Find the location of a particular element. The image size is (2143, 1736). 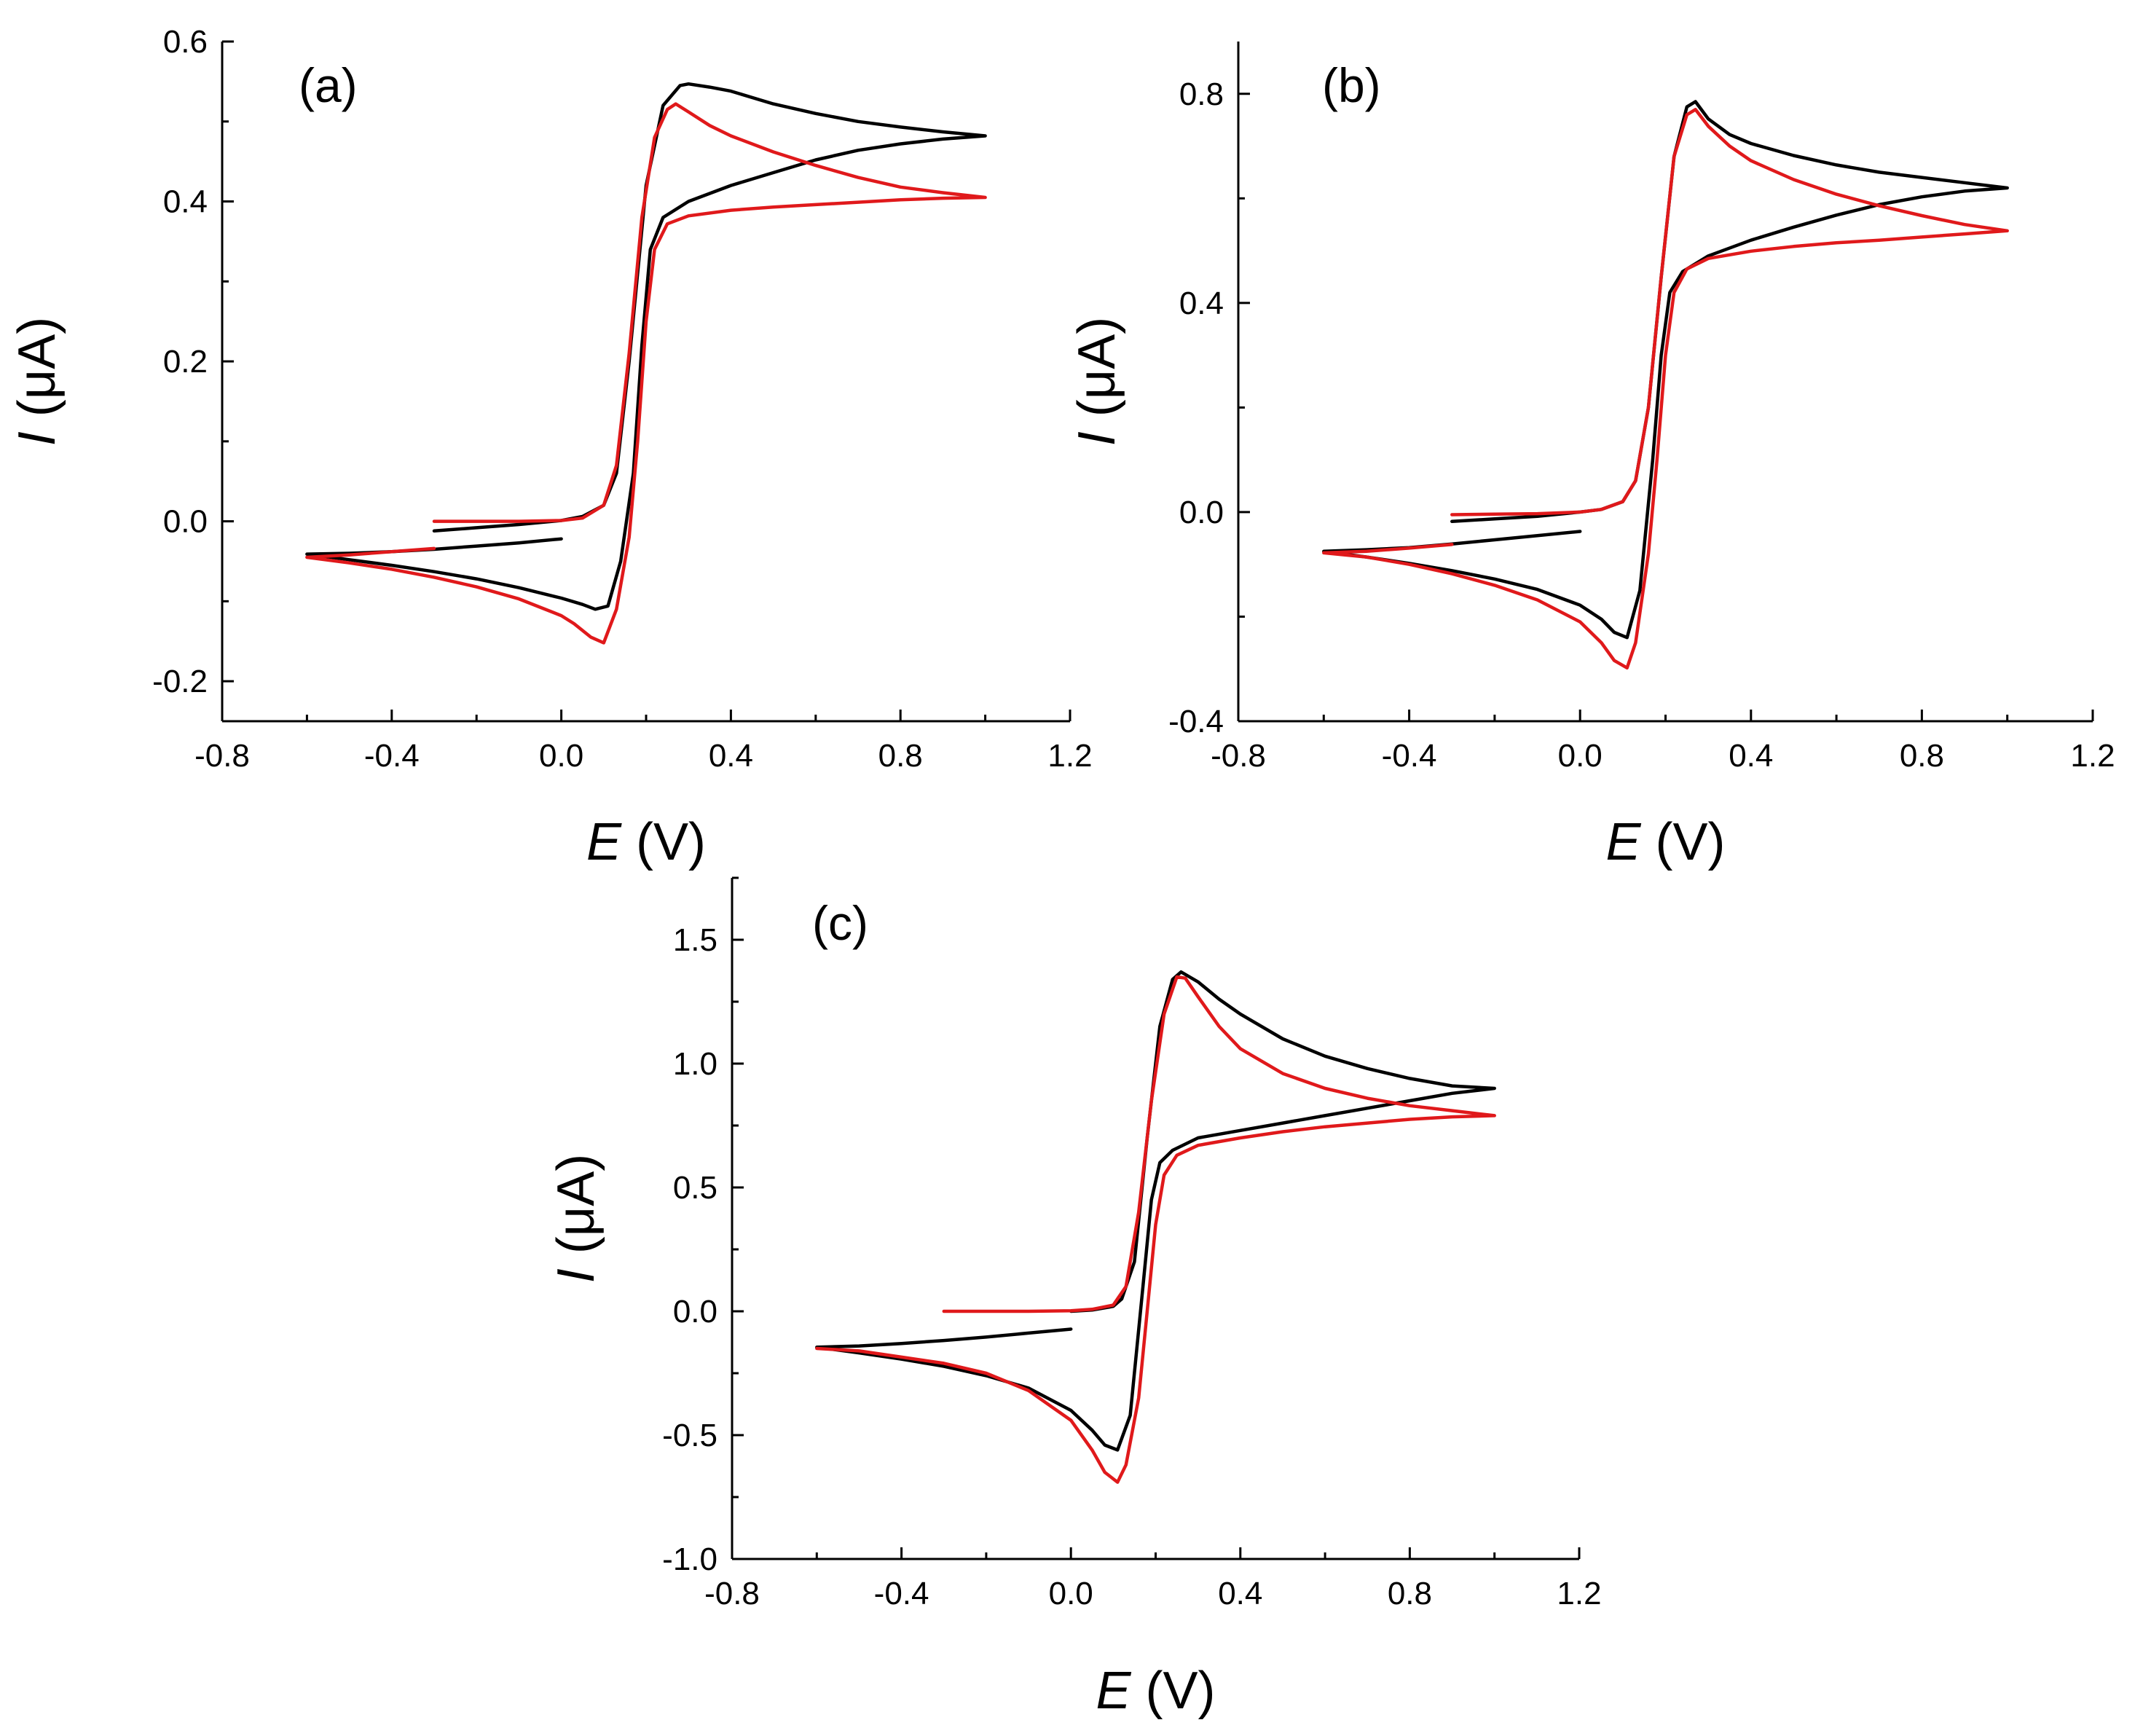

chart-0-x-tick-label: -0.4 is located at coordinates (392, 756).